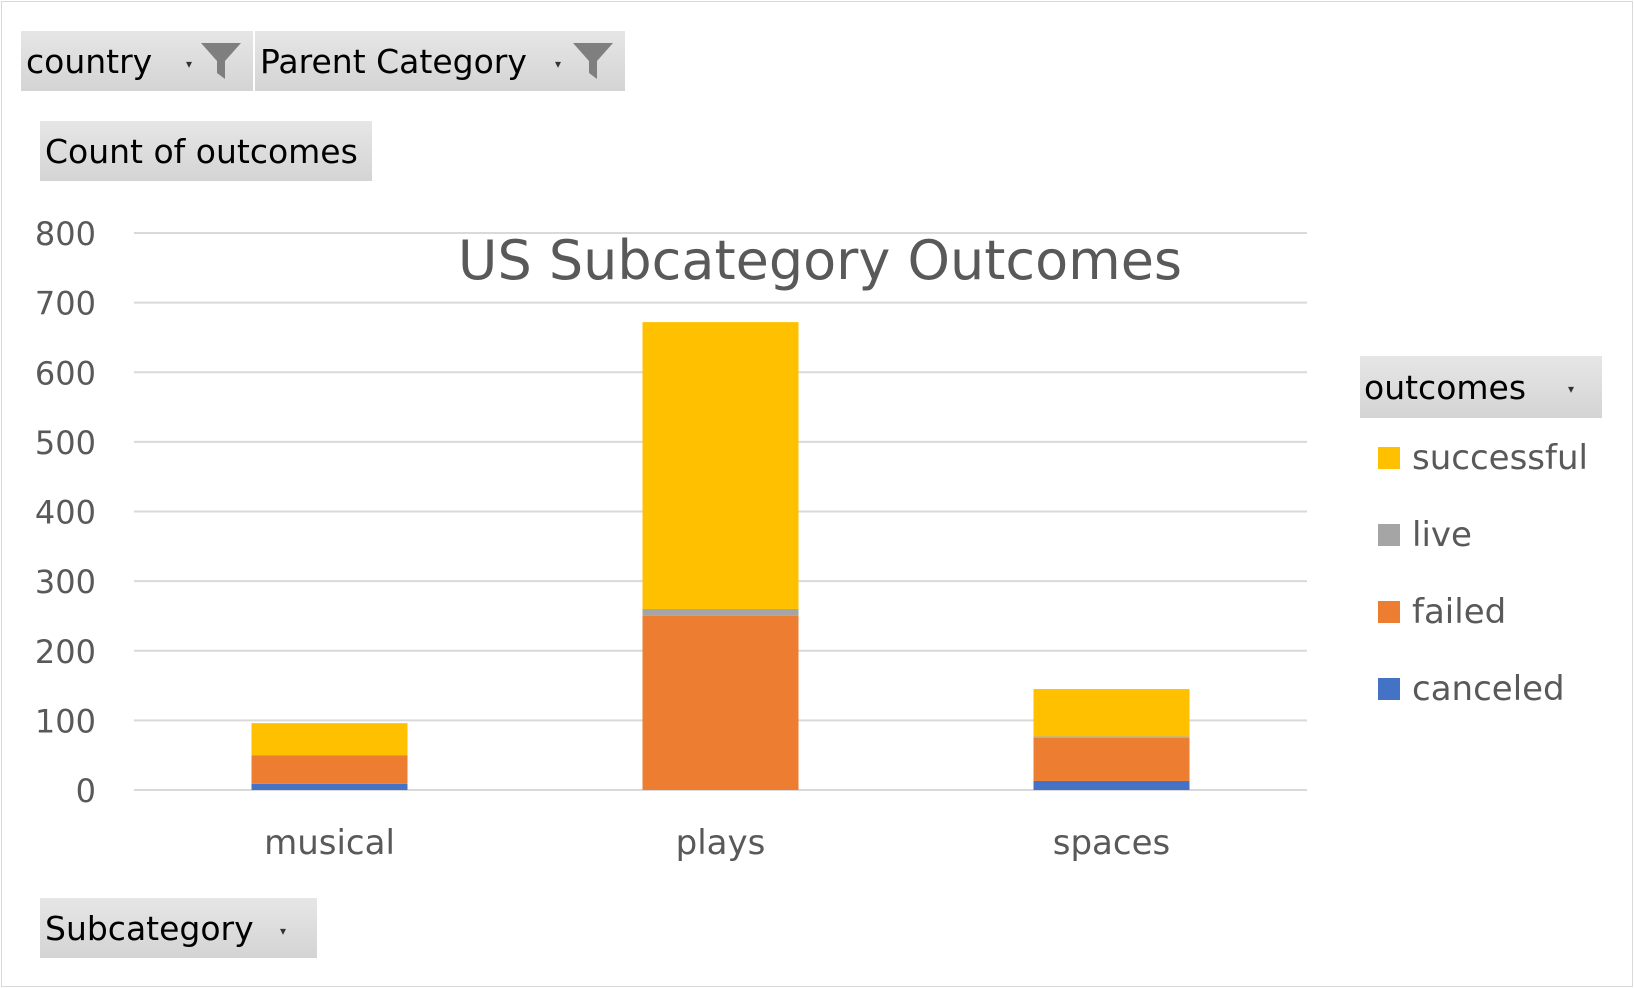 The height and width of the screenshot is (988, 1634). I want to click on axis-field-label: Subcategory, so click(149, 928).